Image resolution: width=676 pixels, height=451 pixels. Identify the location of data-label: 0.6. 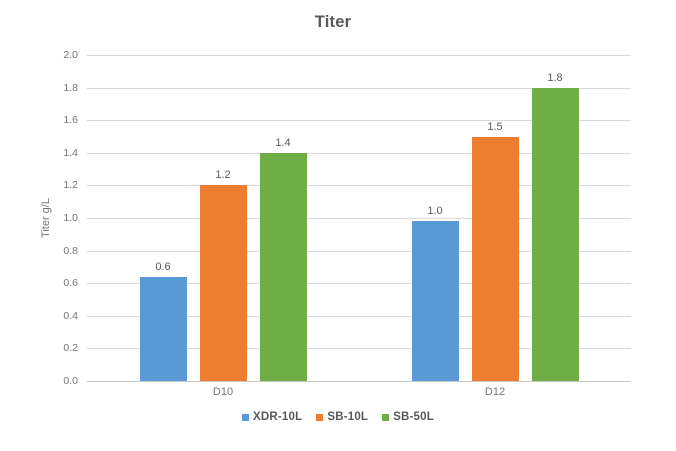
(163, 266).